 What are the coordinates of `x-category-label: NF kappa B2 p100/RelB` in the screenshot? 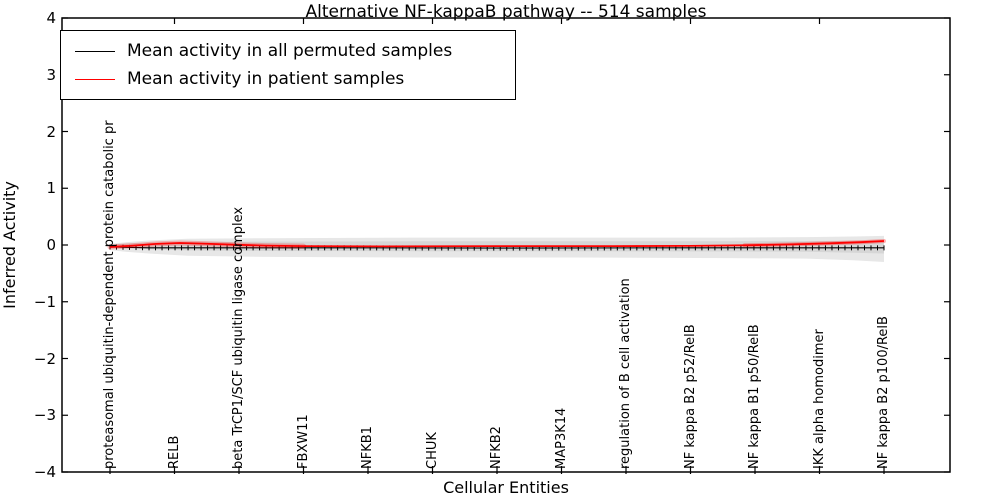 It's located at (883, 392).